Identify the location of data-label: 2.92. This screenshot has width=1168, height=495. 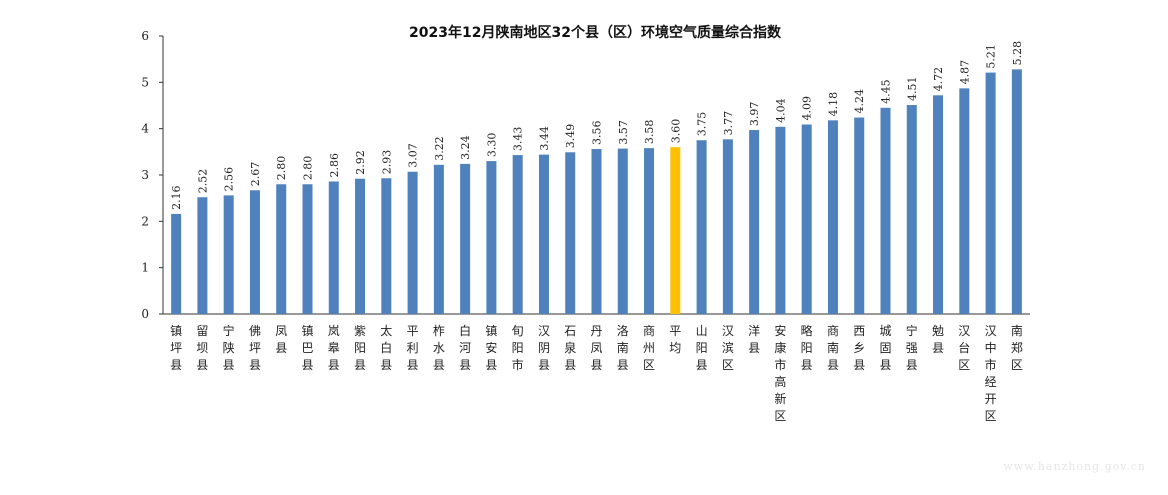
(360, 162).